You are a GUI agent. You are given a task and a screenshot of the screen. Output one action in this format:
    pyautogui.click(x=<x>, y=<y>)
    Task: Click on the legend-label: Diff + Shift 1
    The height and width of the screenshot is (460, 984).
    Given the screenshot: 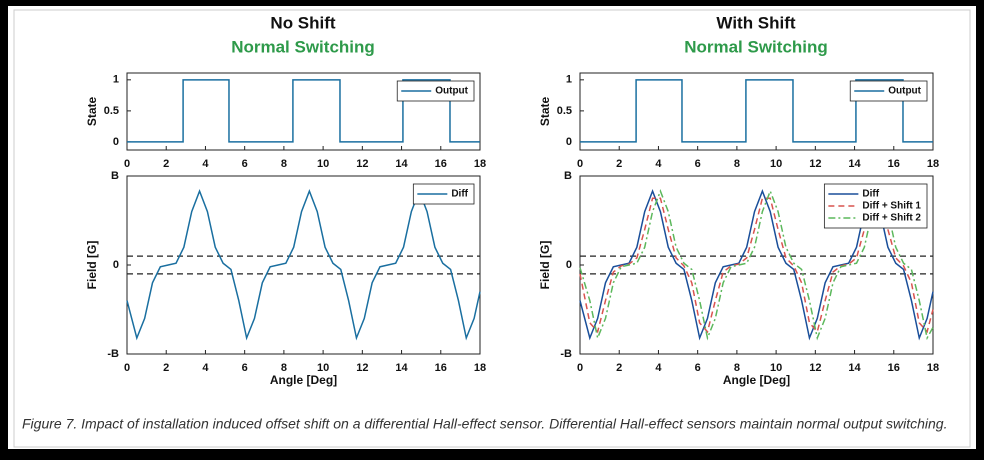 What is the action you would take?
    pyautogui.click(x=891, y=206)
    